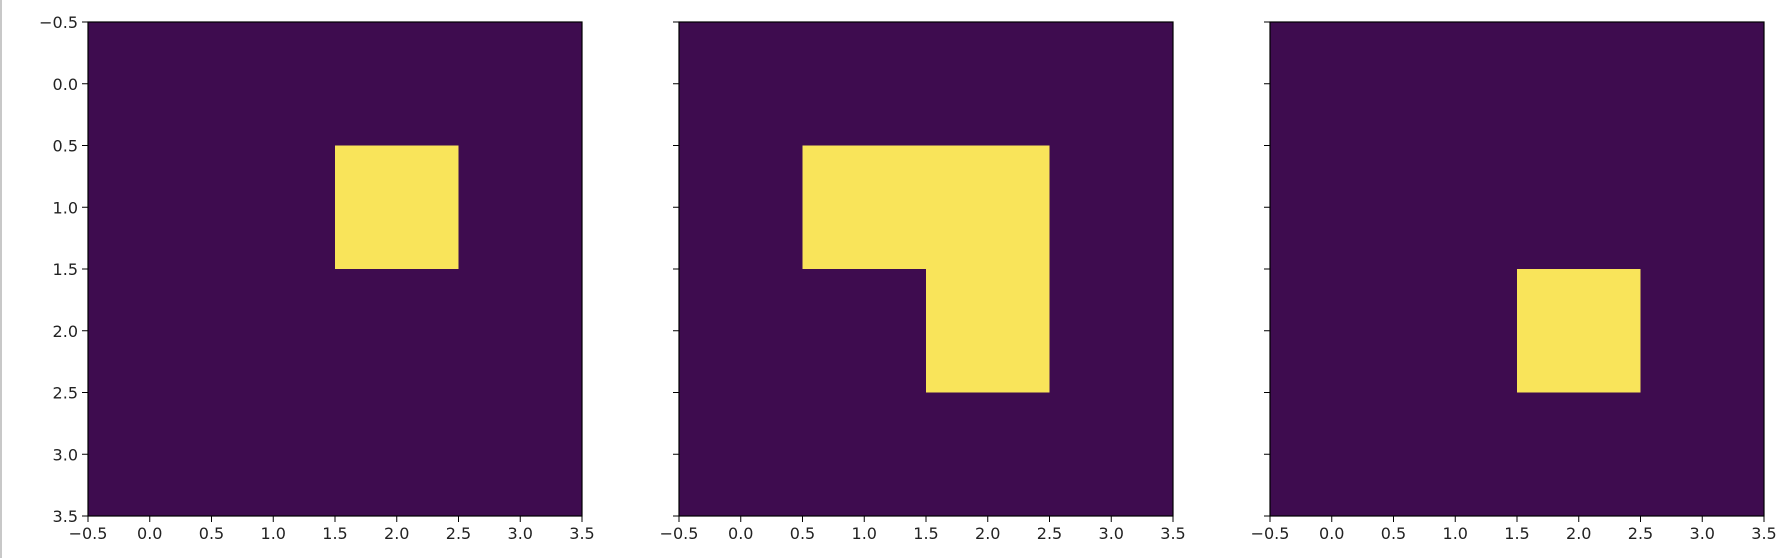 This screenshot has width=1790, height=558. What do you see at coordinates (1, 279) in the screenshot?
I see `left-border` at bounding box center [1, 279].